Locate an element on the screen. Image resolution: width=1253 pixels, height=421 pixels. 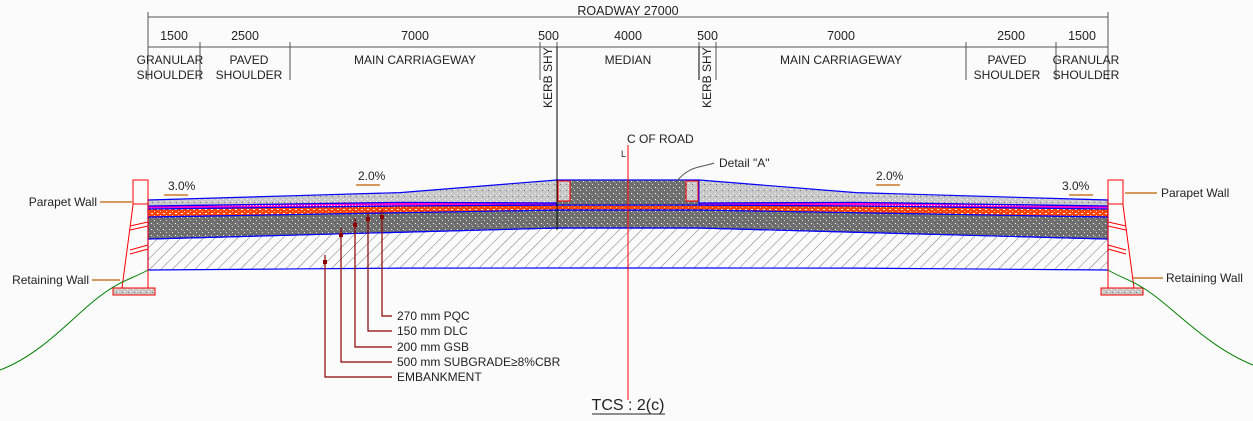
layer-label: EMBANKMENT is located at coordinates (439, 377).